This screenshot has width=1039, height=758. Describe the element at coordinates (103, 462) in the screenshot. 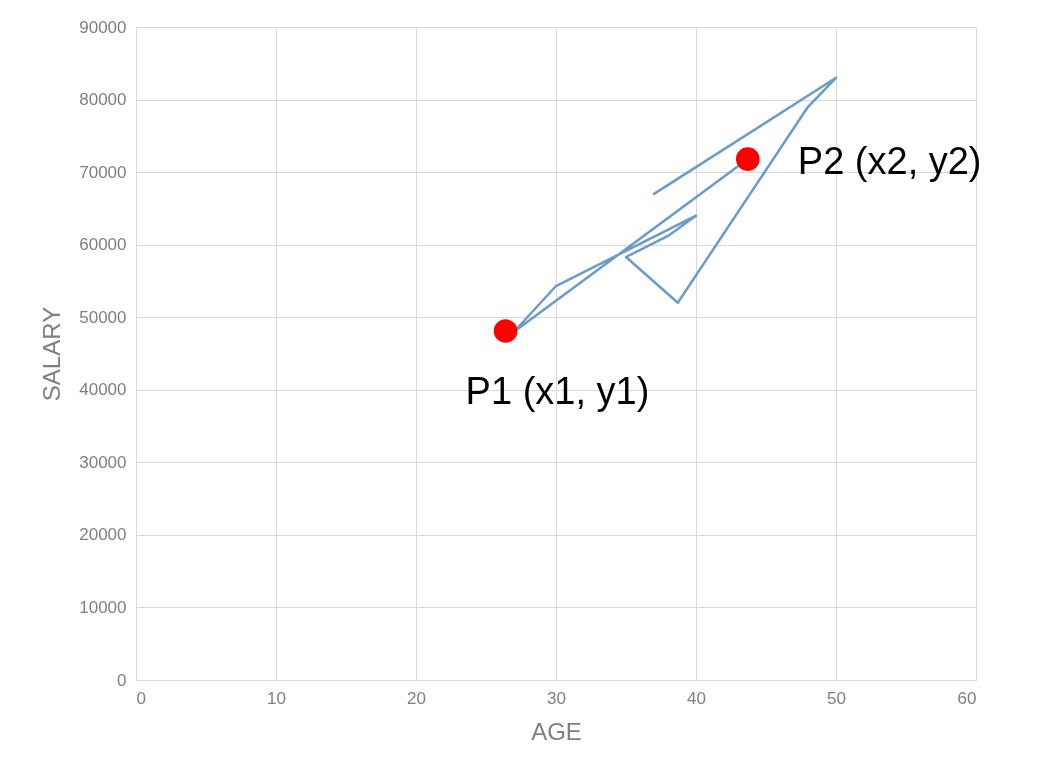

I see `y-tick-label: 30000` at that location.